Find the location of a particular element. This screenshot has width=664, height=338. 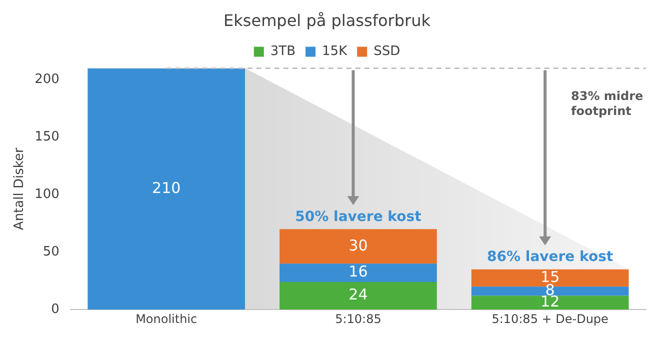

legend-label: SSD is located at coordinates (387, 52).